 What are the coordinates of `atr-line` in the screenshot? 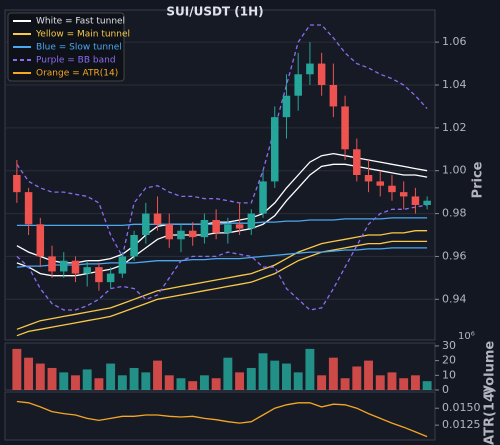 It's located at (222, 419).